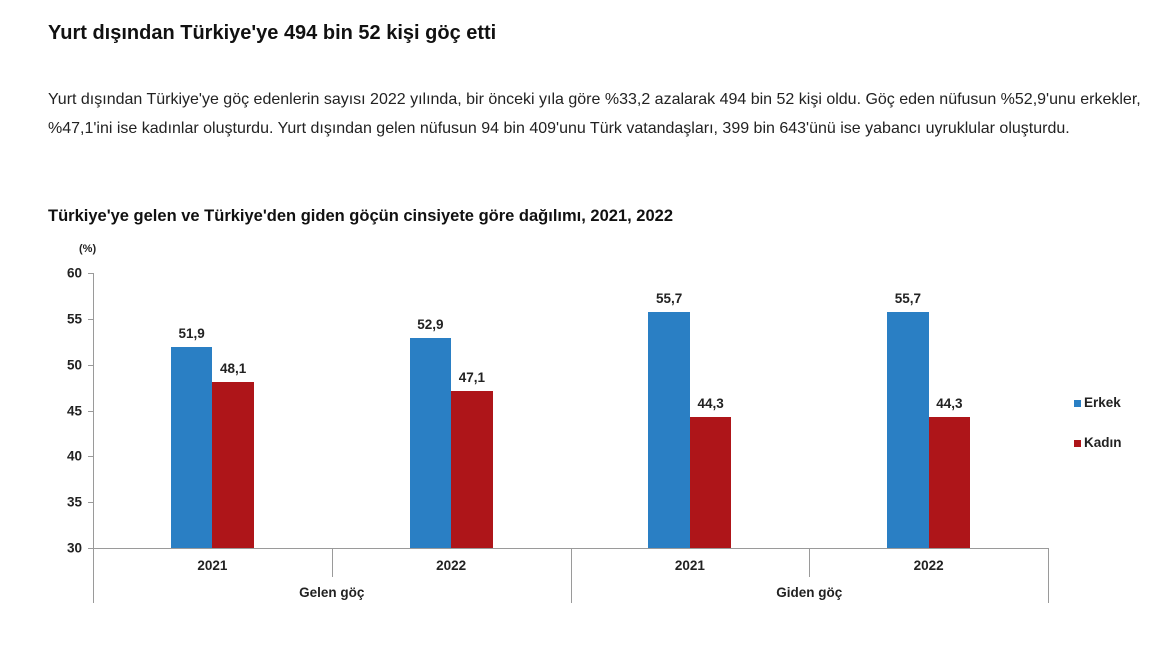 This screenshot has width=1175, height=652. I want to click on data-label: 47,1, so click(472, 378).